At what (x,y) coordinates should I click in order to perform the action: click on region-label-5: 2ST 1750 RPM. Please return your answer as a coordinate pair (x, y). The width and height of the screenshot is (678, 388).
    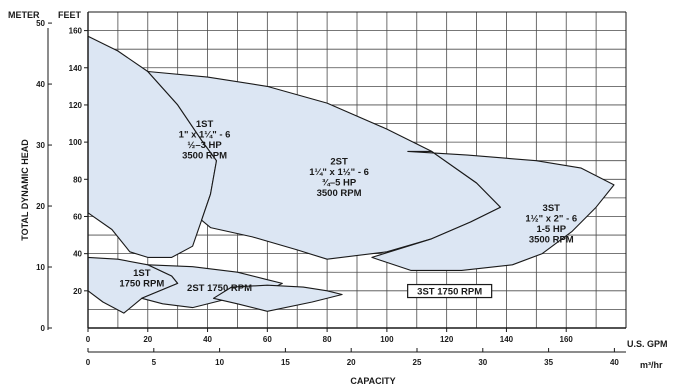
    Looking at the image, I should click on (219, 288).